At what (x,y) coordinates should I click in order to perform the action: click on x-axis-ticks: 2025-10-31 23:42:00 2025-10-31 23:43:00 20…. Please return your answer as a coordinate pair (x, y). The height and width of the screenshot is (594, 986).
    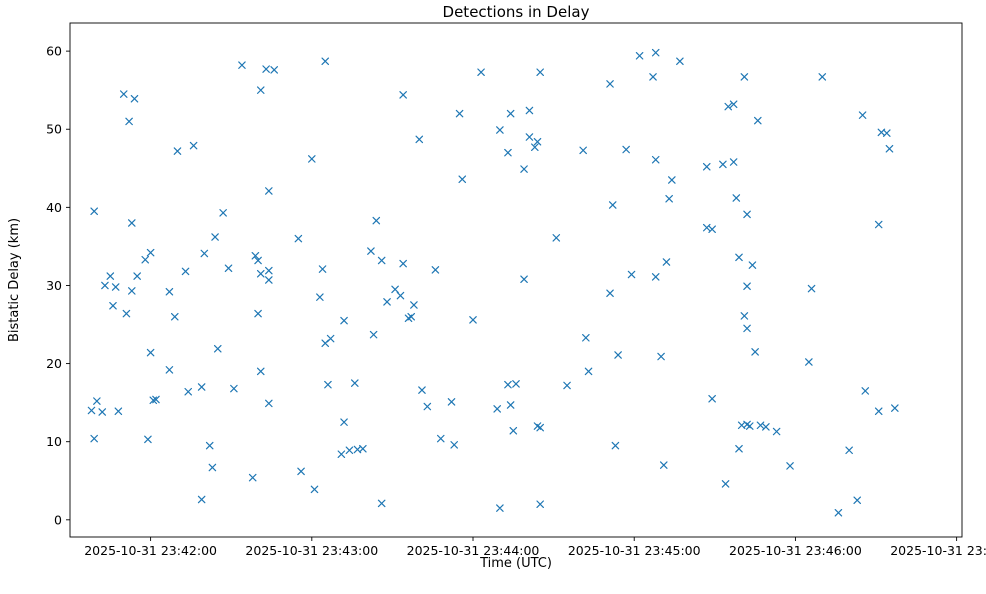
    Looking at the image, I should click on (535, 547).